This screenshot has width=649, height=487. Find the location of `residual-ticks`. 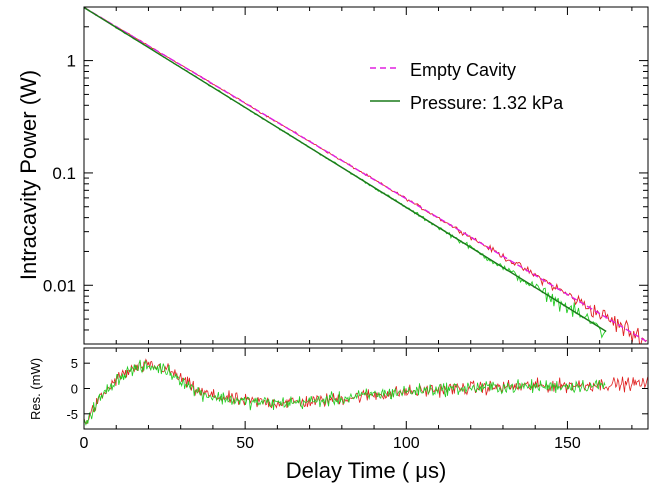

residual-ticks is located at coordinates (365, 388).